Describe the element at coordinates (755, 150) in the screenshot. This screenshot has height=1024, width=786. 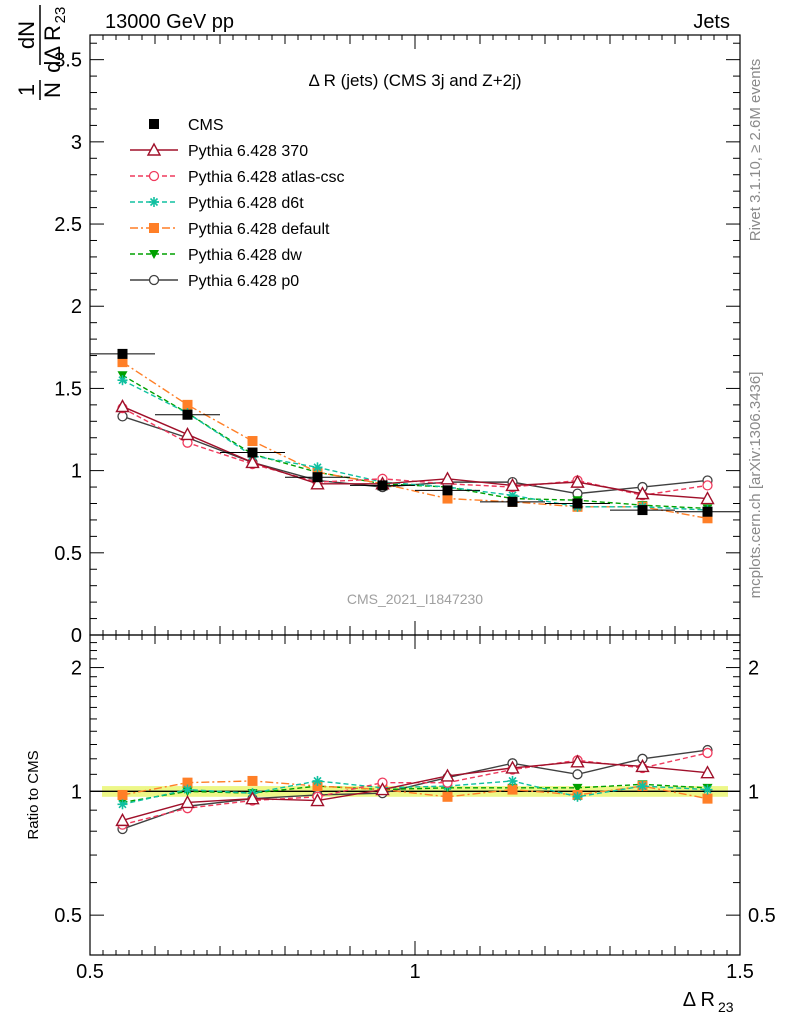
I see `rivet-version-label: Rivet 3.1.10, ≥ 2.6M events` at that location.